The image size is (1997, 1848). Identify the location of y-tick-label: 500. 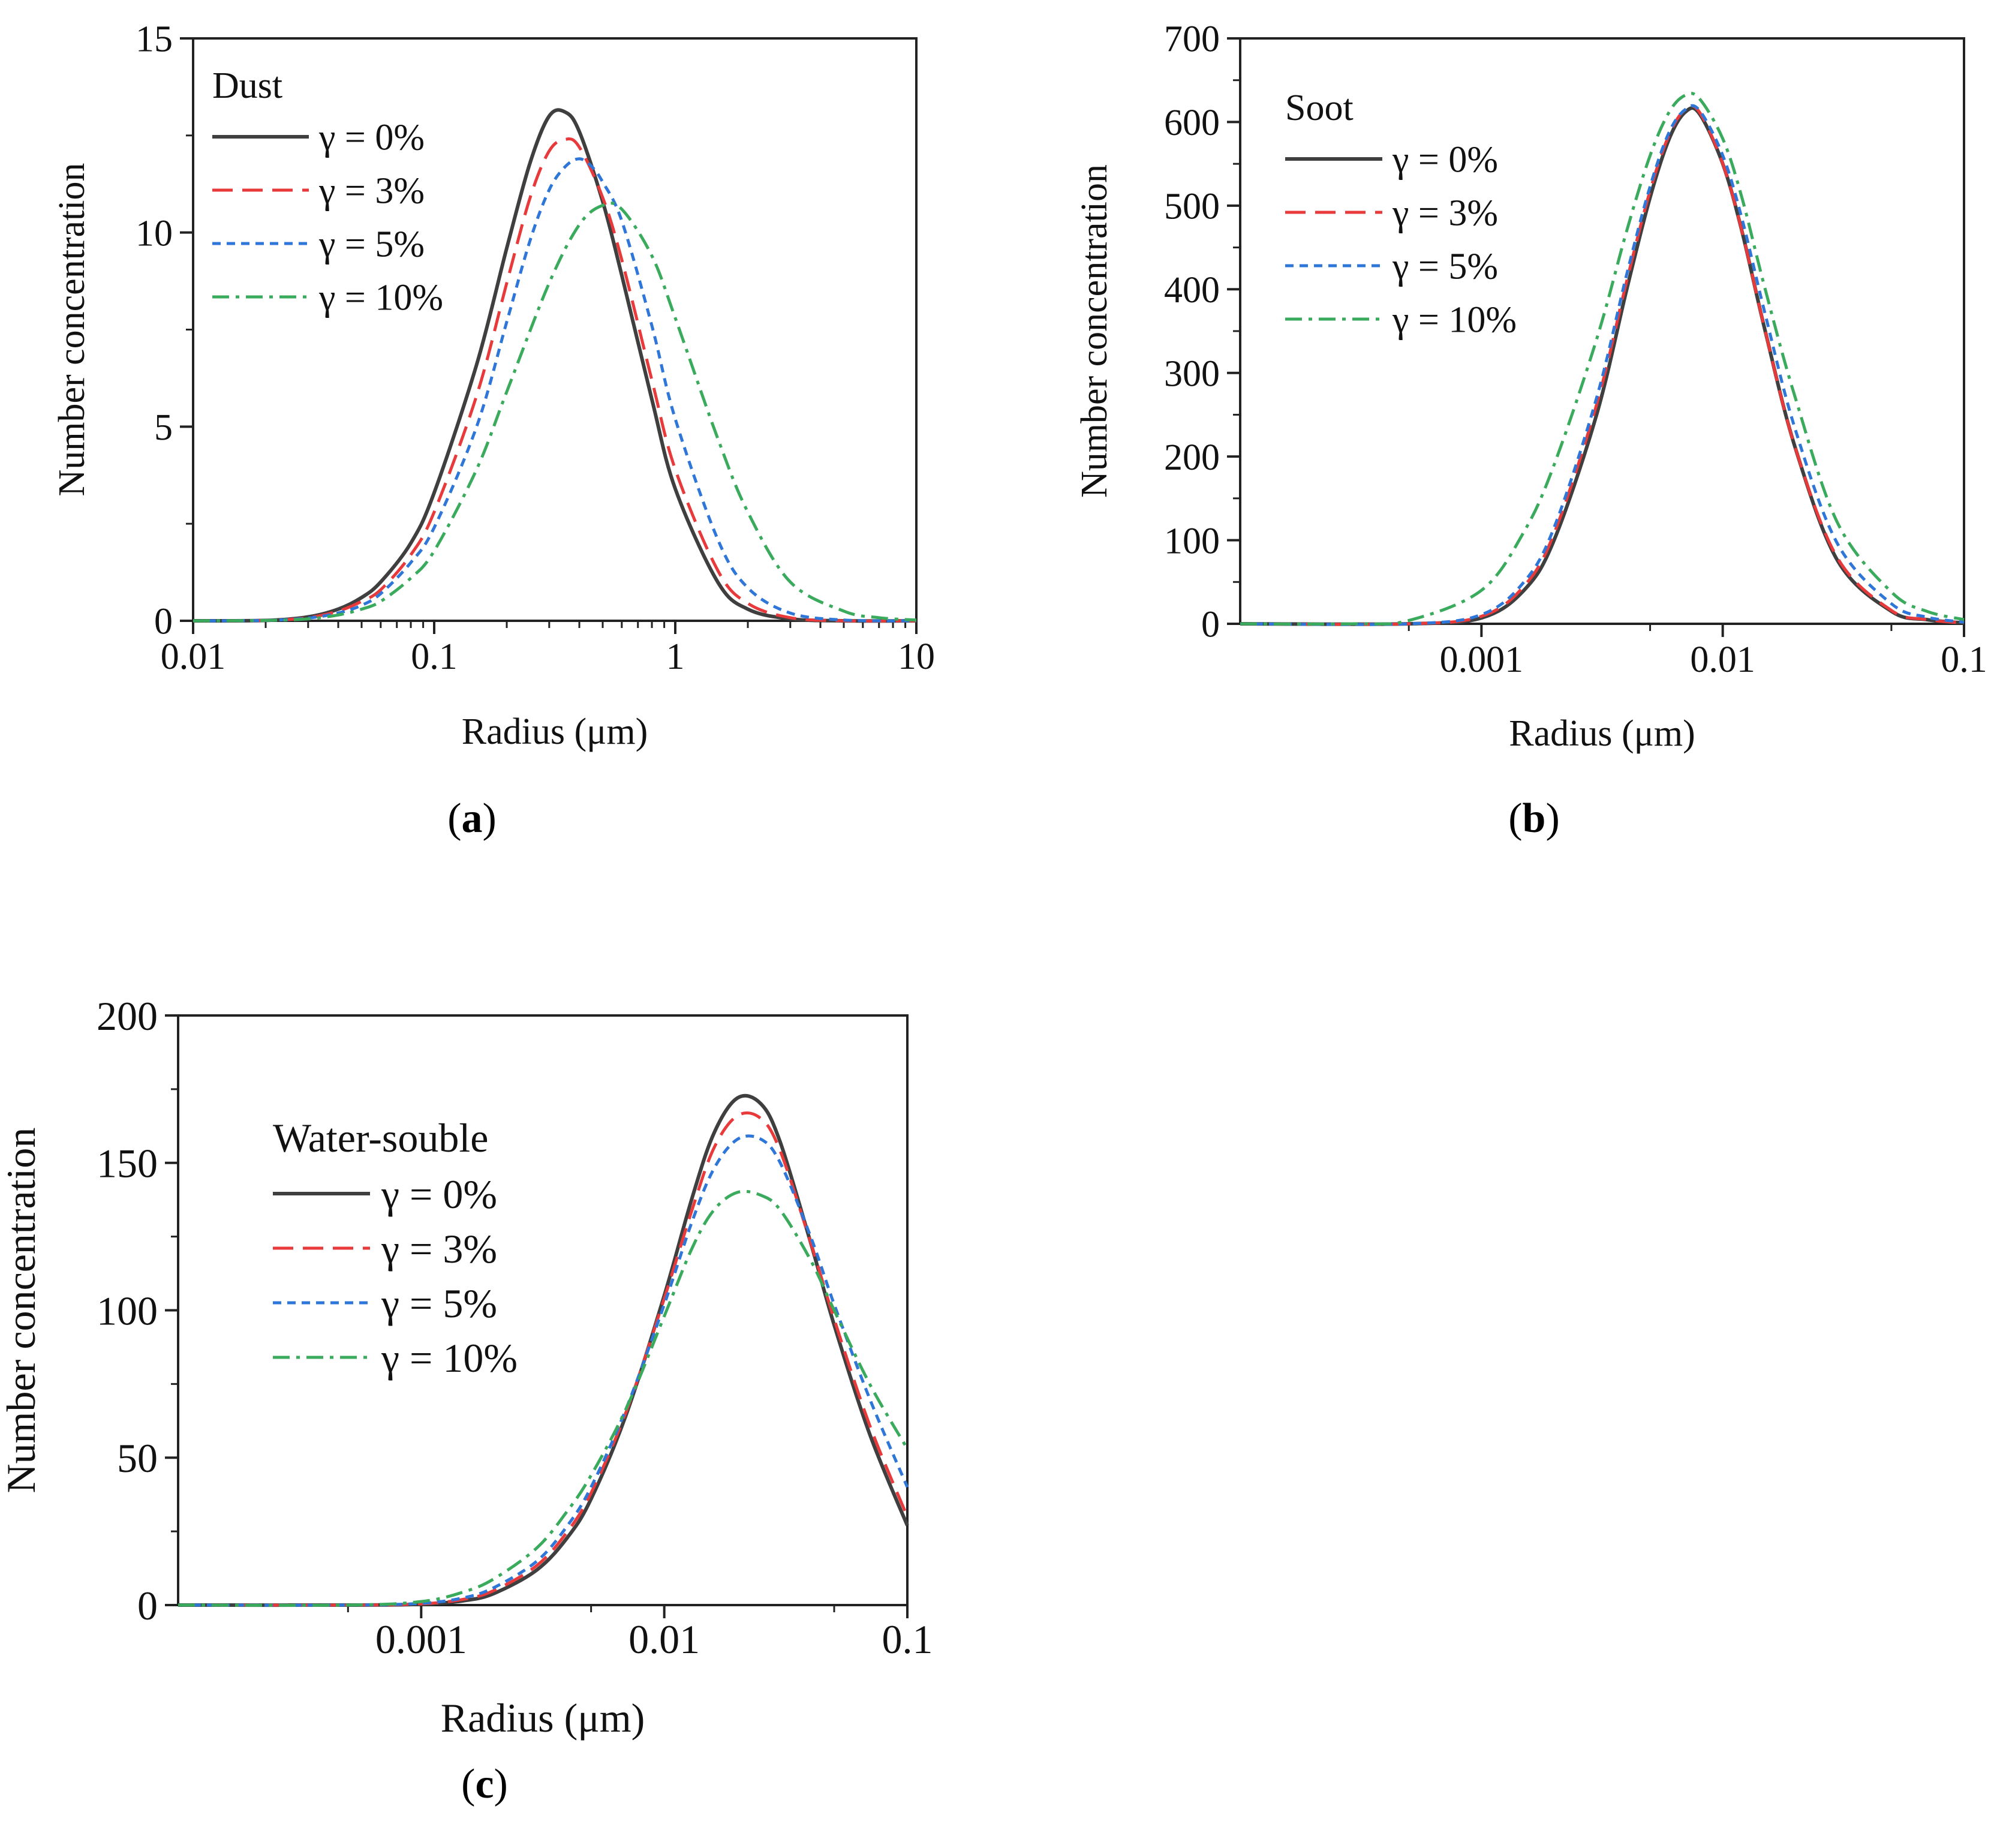
(1192, 207).